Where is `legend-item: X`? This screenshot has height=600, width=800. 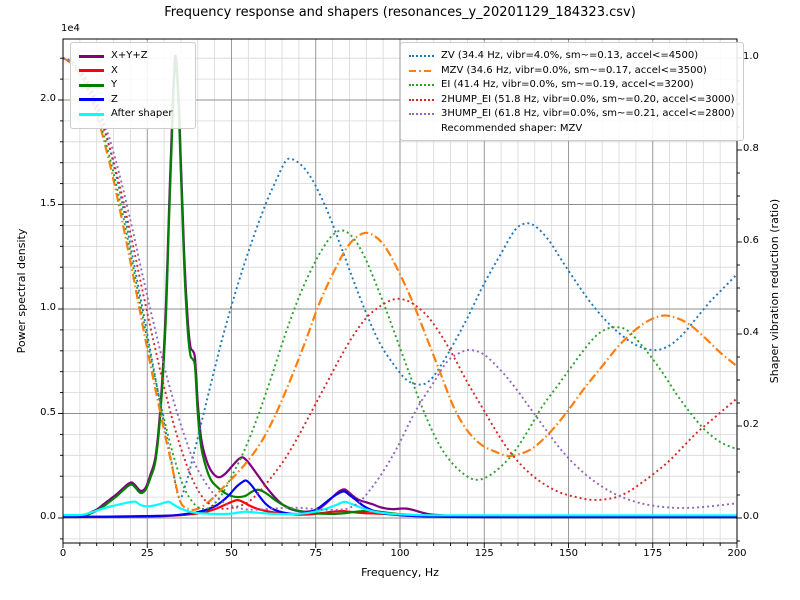
legend-item: X is located at coordinates (133, 71).